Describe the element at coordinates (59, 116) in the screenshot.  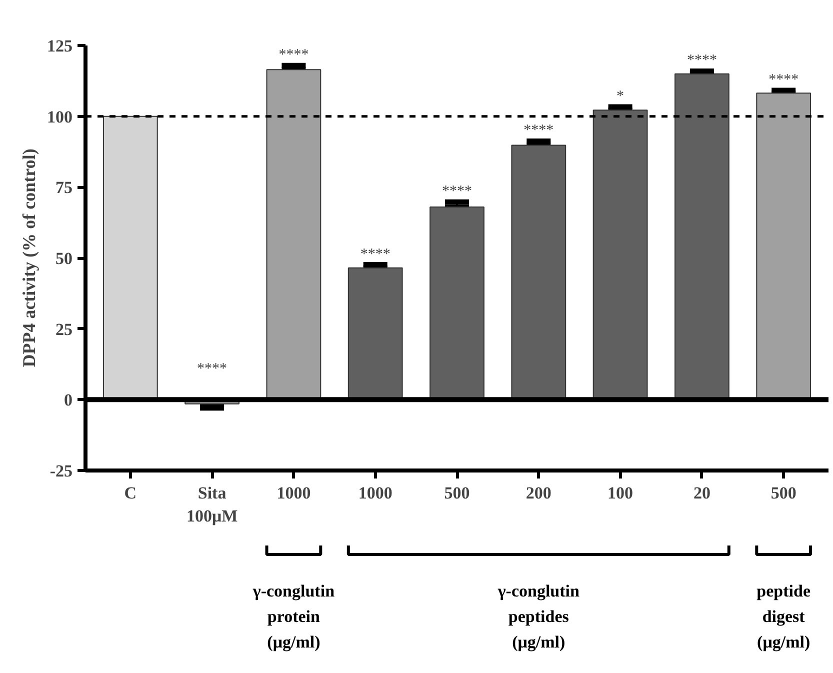
I see `y-tick-label: 100` at that location.